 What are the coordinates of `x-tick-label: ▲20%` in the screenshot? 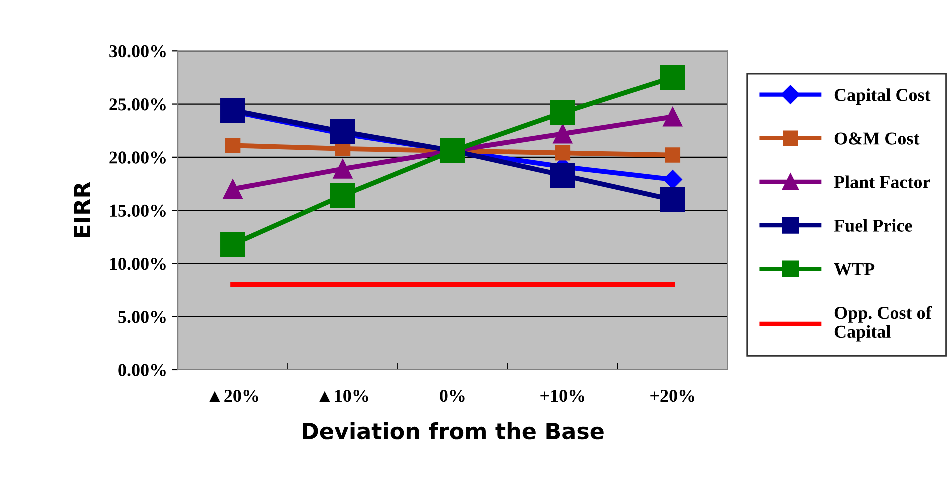 It's located at (234, 396).